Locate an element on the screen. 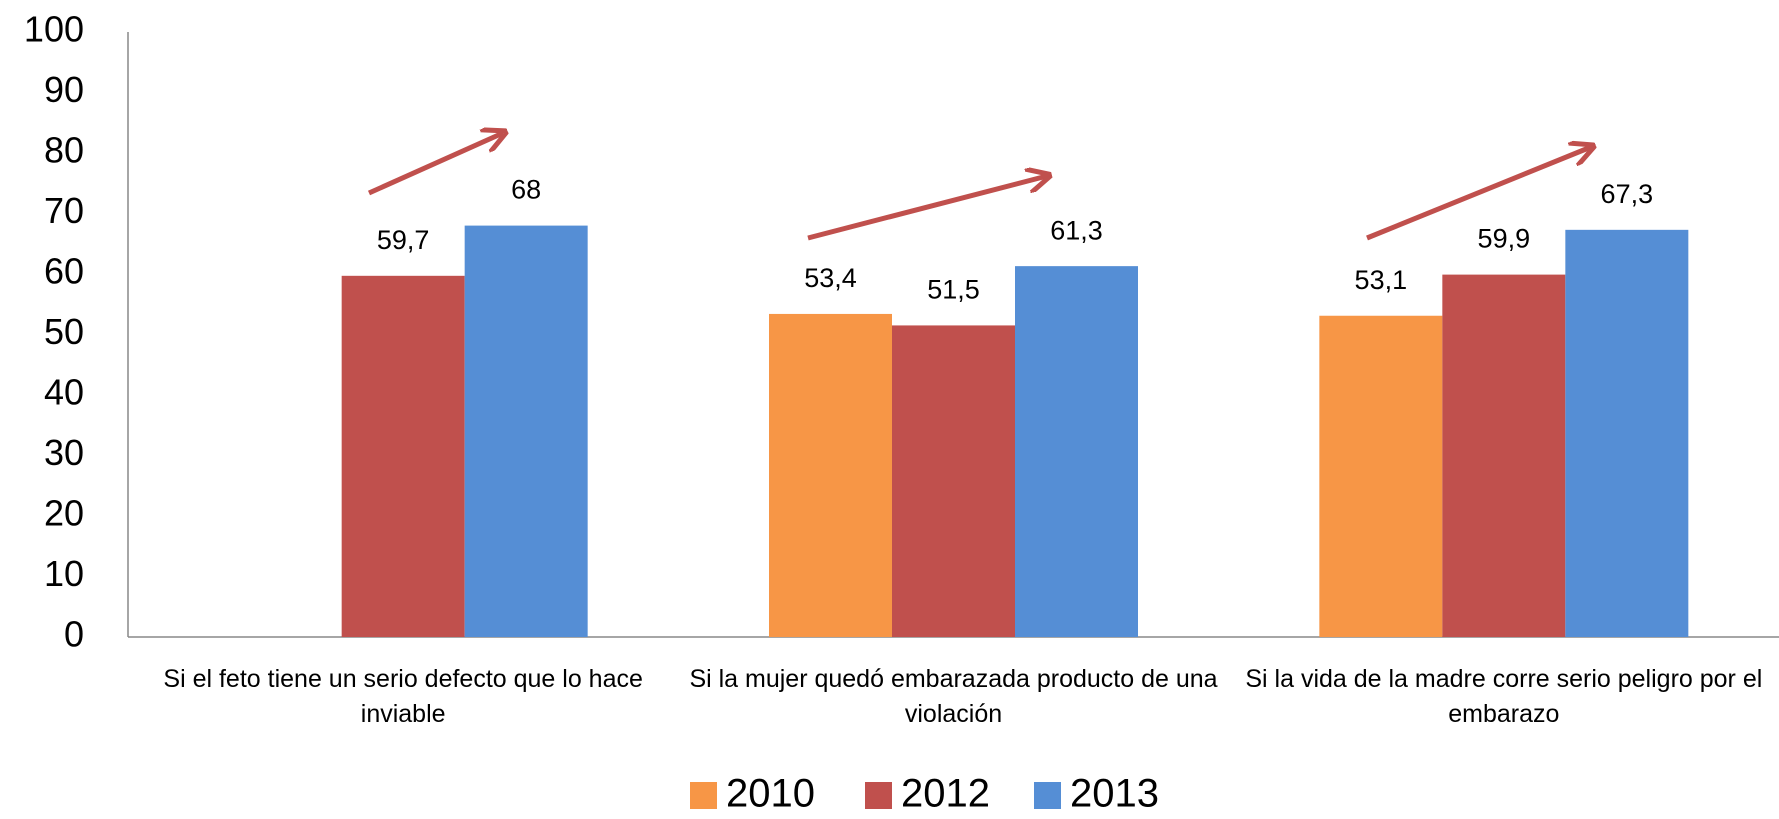 Image resolution: width=1779 pixels, height=819 pixels. y-tick-label: 10 is located at coordinates (64, 573).